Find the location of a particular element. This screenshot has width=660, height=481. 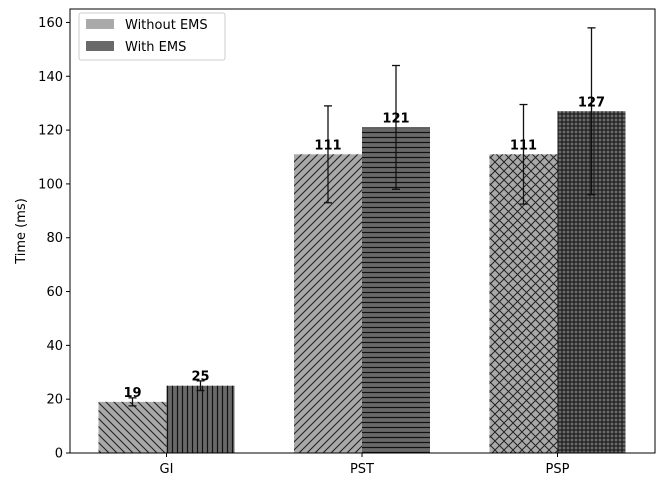

data-label-pst-1: 121 is located at coordinates (395, 118).